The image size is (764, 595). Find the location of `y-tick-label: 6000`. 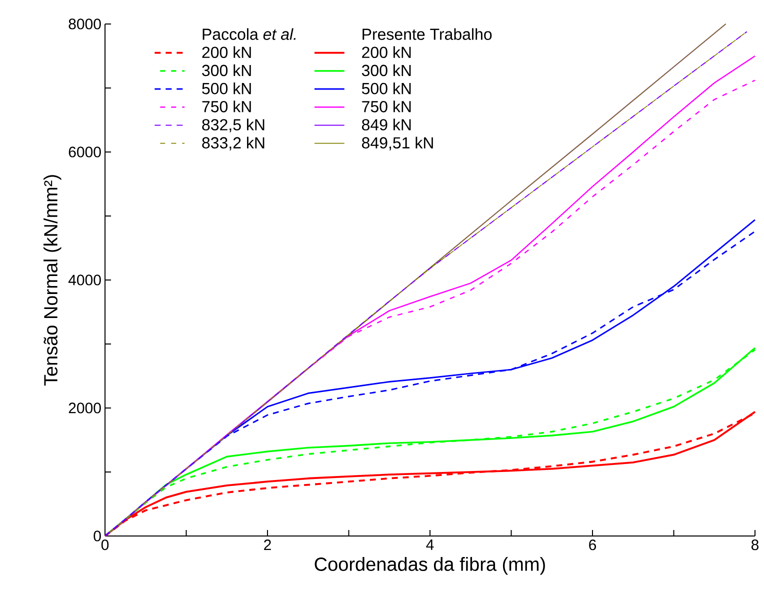

y-tick-label: 6000 is located at coordinates (84, 152).